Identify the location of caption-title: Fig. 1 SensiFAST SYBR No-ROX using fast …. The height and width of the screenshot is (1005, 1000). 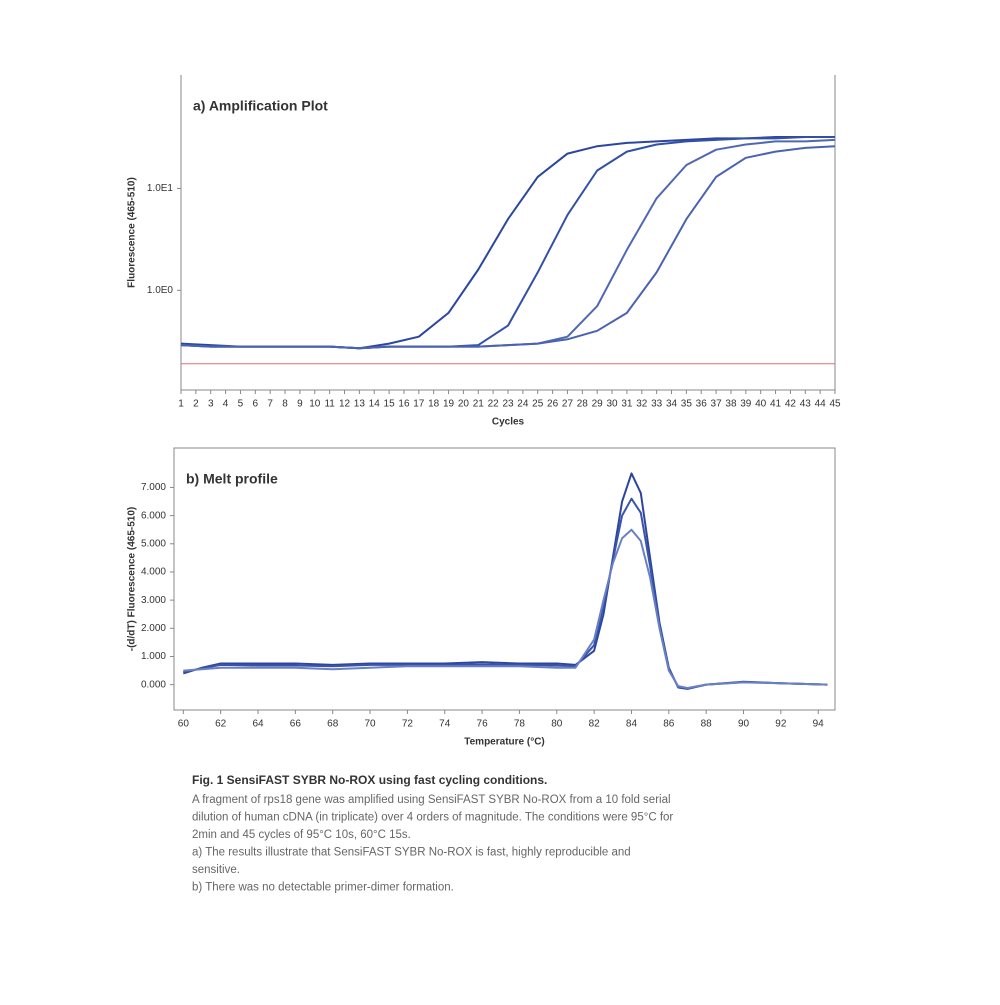
(369, 780).